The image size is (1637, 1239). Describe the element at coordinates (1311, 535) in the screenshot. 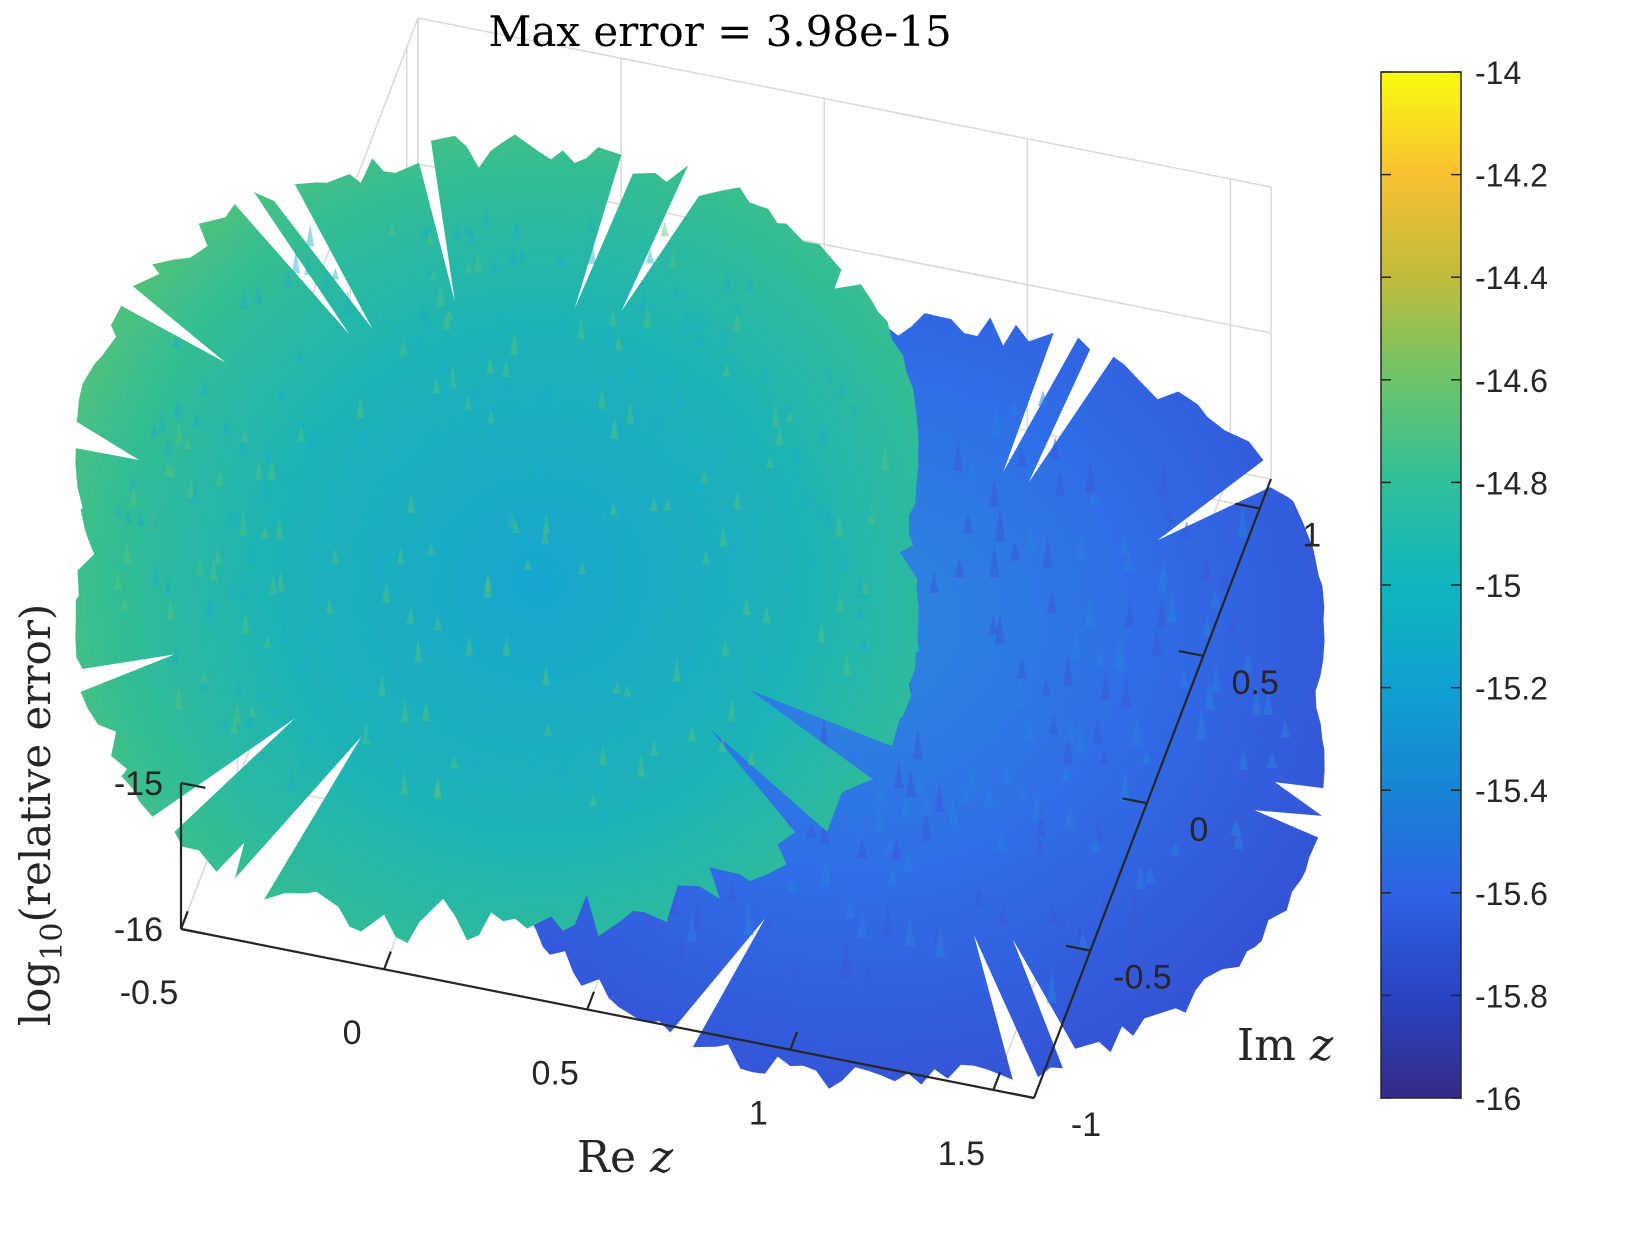

I see `y-tick-label: 1` at that location.